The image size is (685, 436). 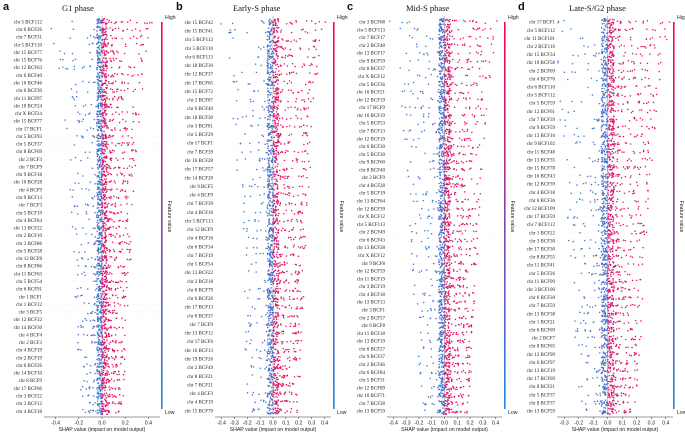 What do you see at coordinates (29, 267) in the screenshot?
I see `feature-label: chr 8 BCF86` at bounding box center [29, 267].